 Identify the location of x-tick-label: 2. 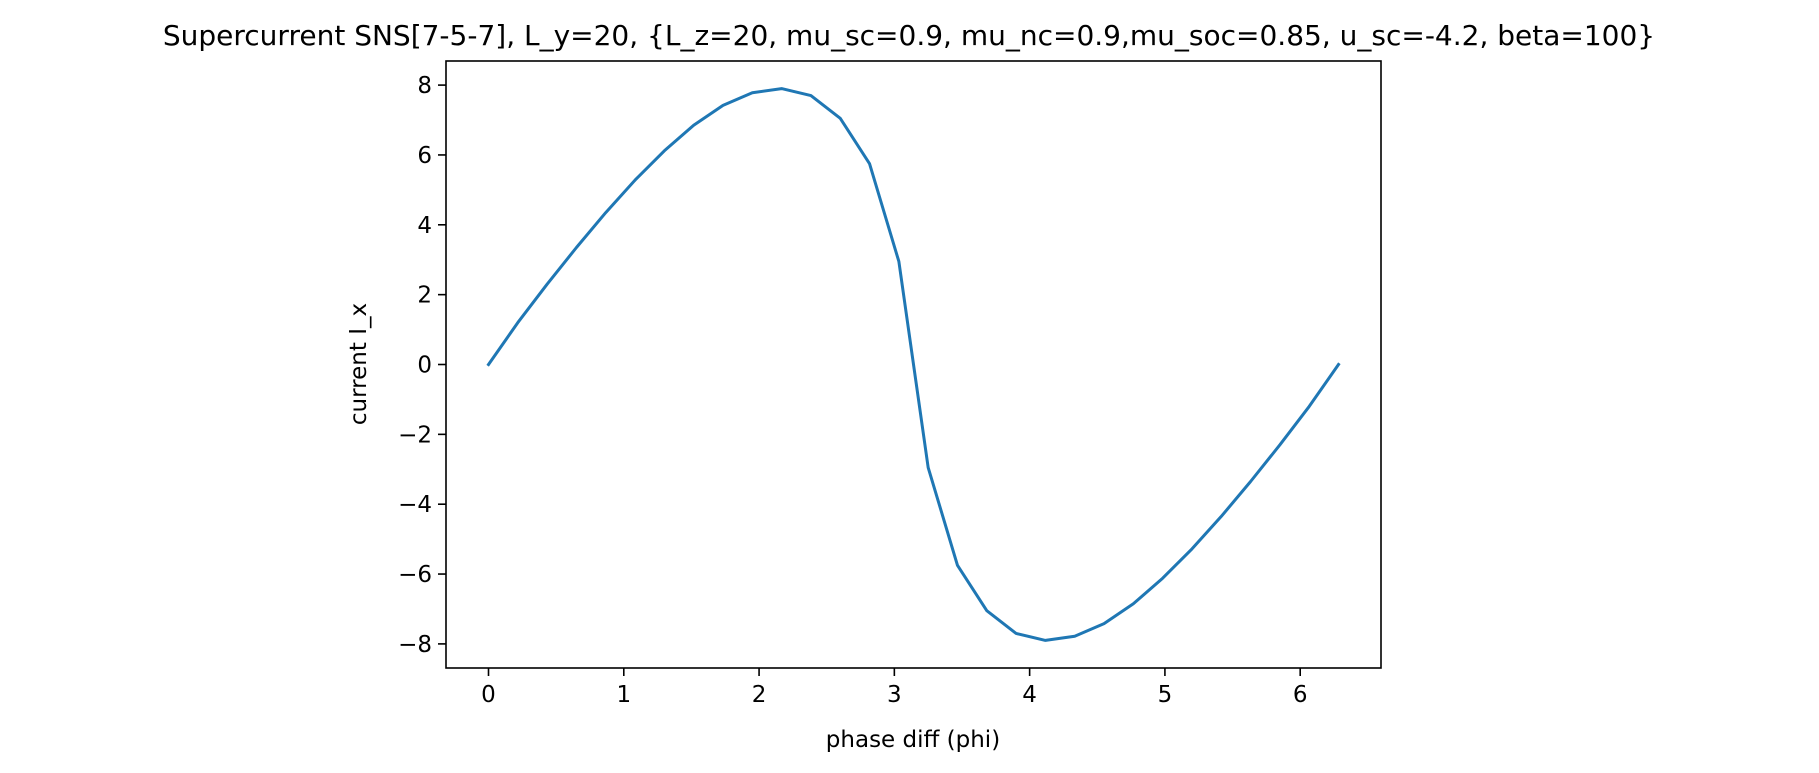
(759, 695).